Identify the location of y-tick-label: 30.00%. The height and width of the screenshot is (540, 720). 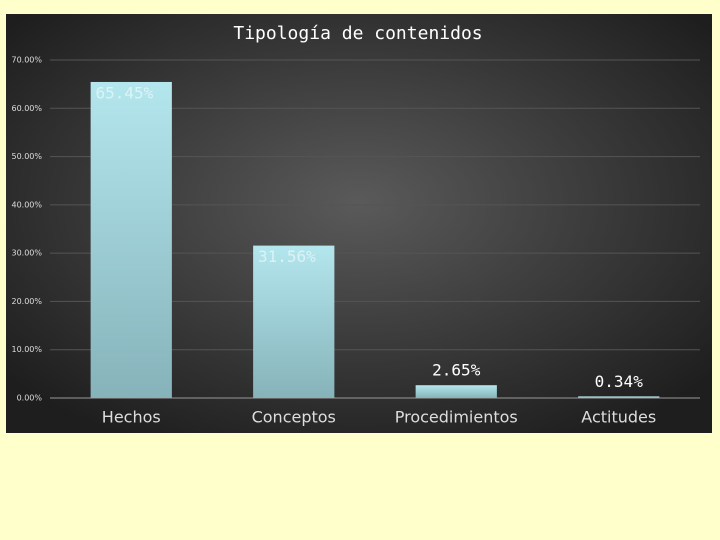
(26, 253).